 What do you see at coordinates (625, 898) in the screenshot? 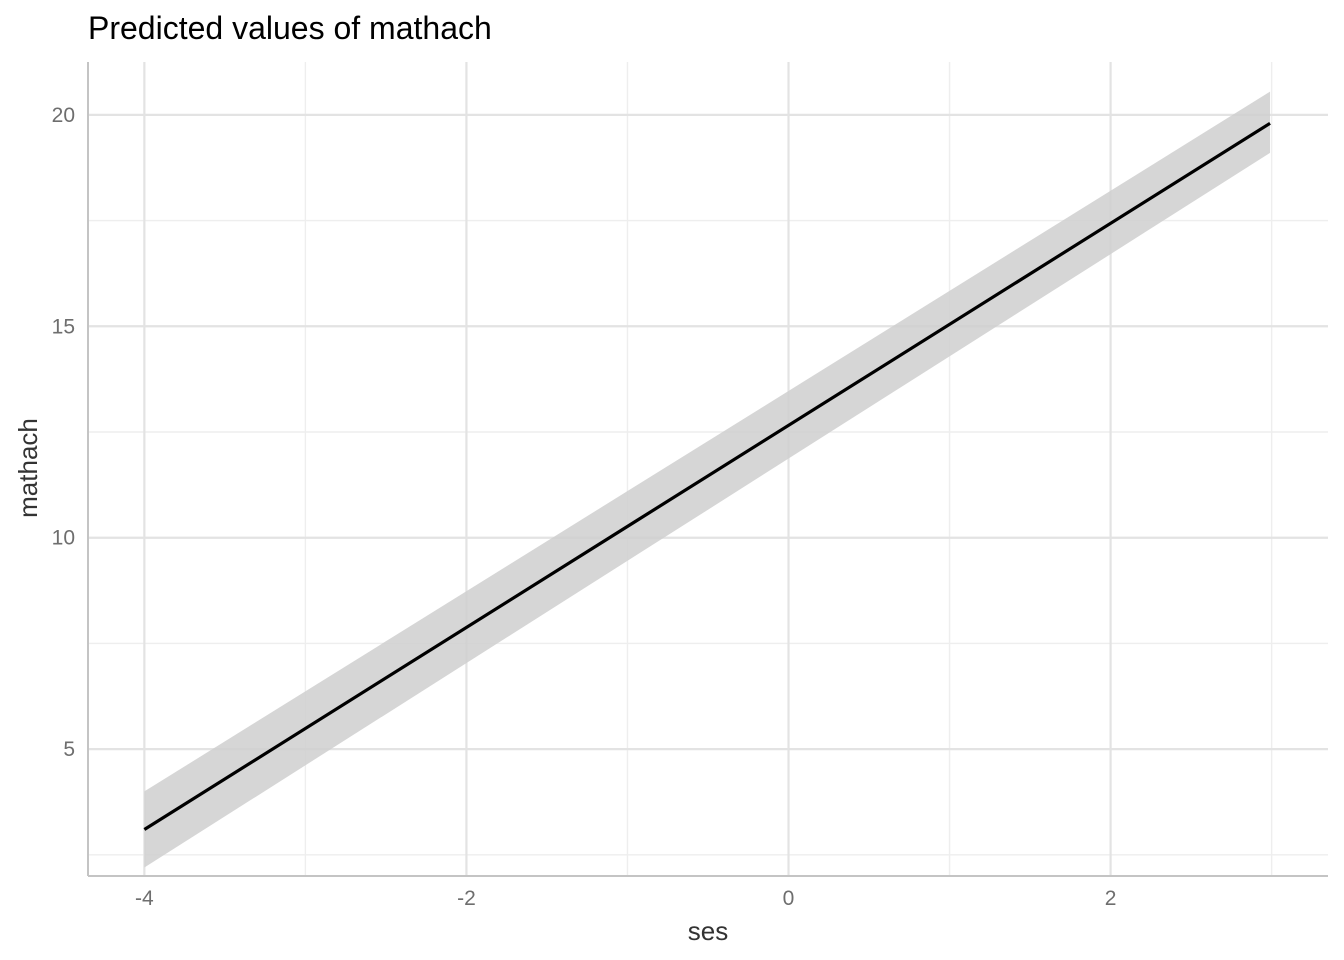
I see `x-tick-labels: -4 -2 0 2` at bounding box center [625, 898].